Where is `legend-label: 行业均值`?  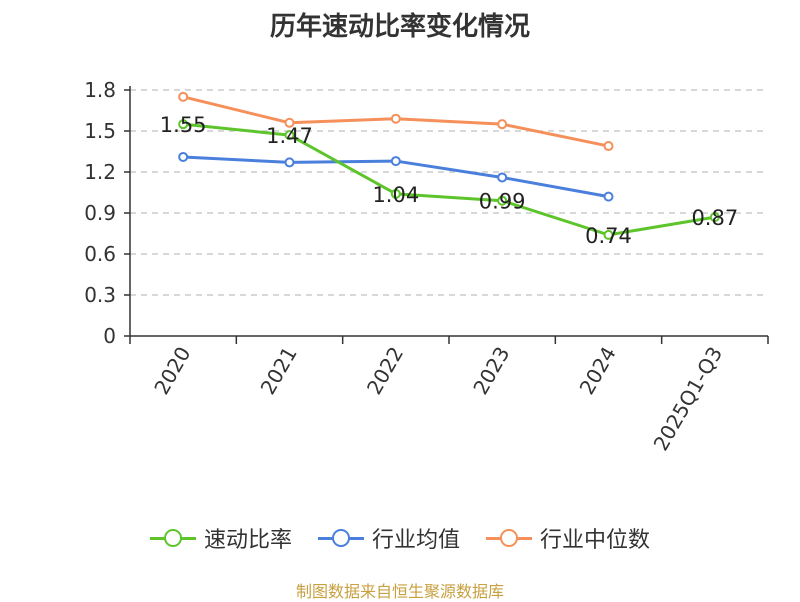
legend-label: 行业均值 is located at coordinates (415, 540).